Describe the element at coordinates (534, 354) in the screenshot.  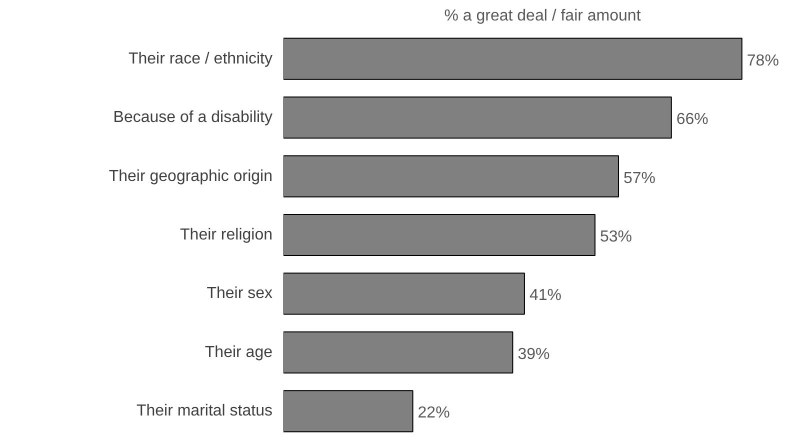
I see `data-label: 39%` at that location.